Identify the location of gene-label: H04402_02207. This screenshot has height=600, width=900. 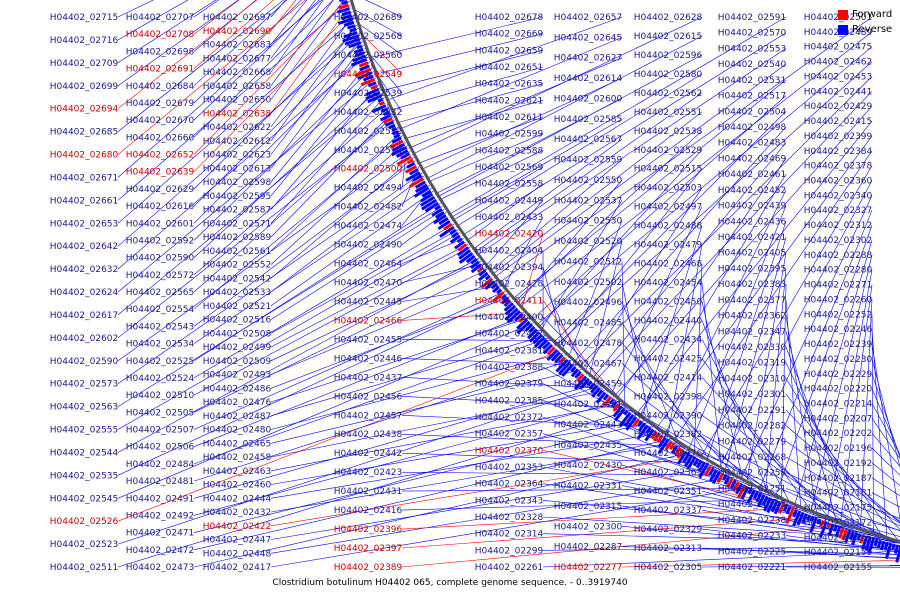
(838, 419).